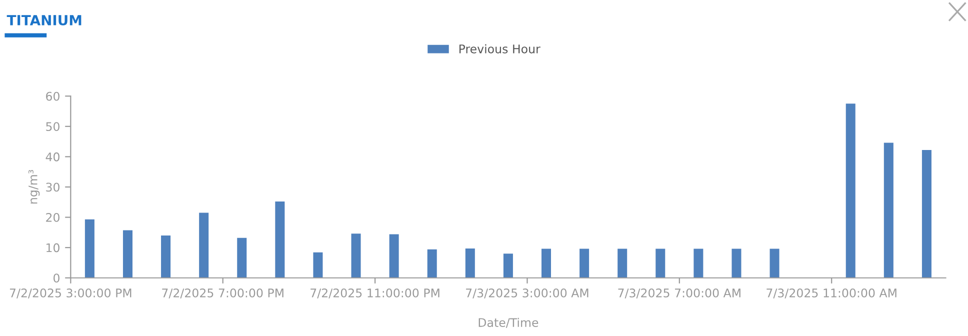  What do you see at coordinates (53, 127) in the screenshot?
I see `y-tick-label: 50` at bounding box center [53, 127].